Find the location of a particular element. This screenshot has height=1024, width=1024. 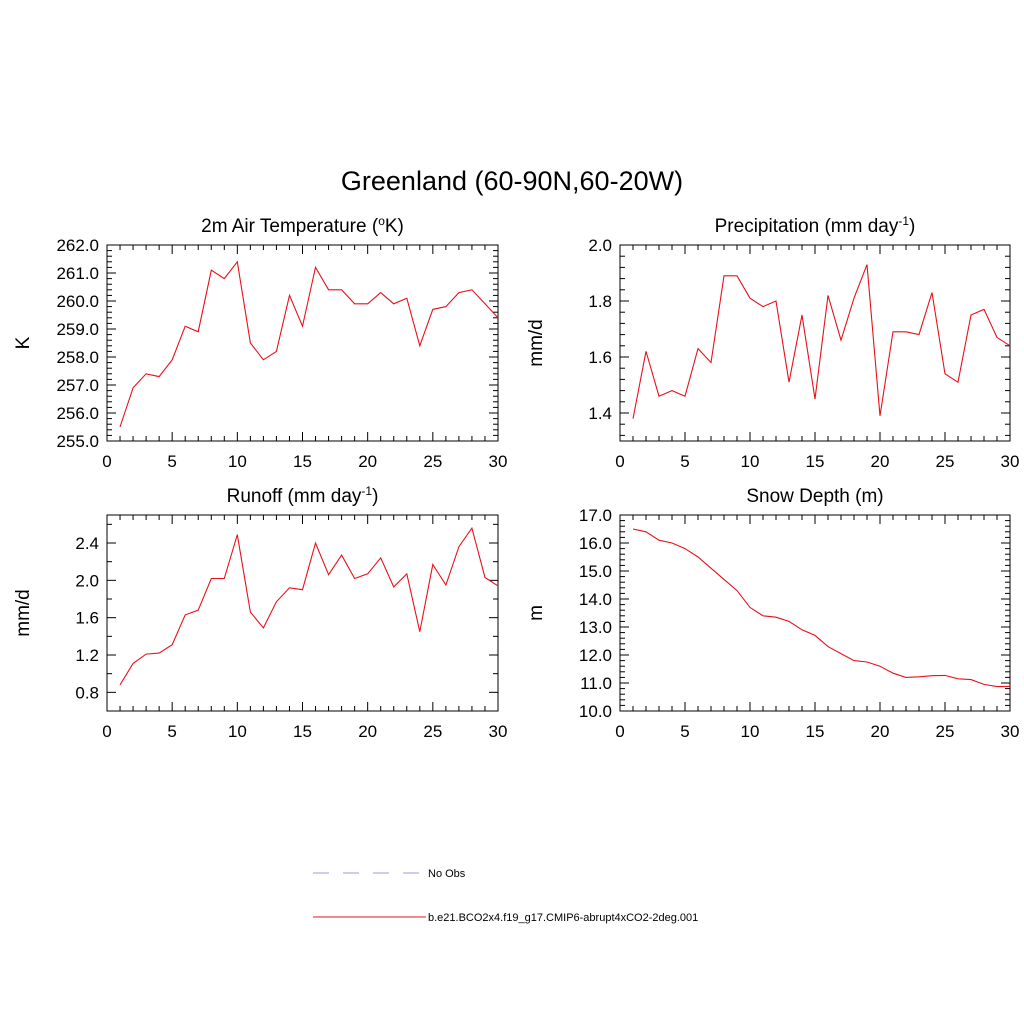

y-tick-label: 260.0 is located at coordinates (77, 301).